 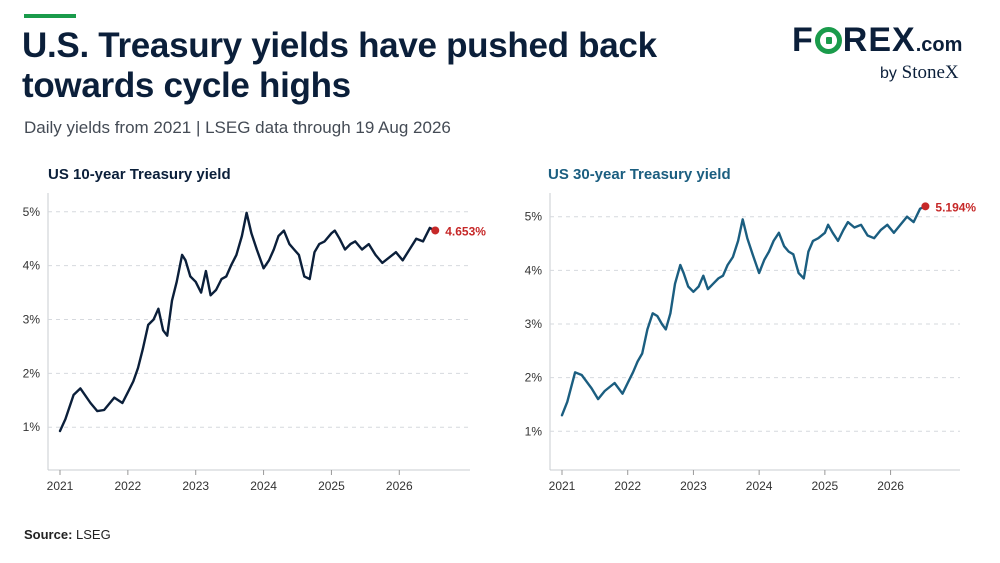 I want to click on chart-title-10y: US 10-year Treasury yield, so click(x=139, y=174).